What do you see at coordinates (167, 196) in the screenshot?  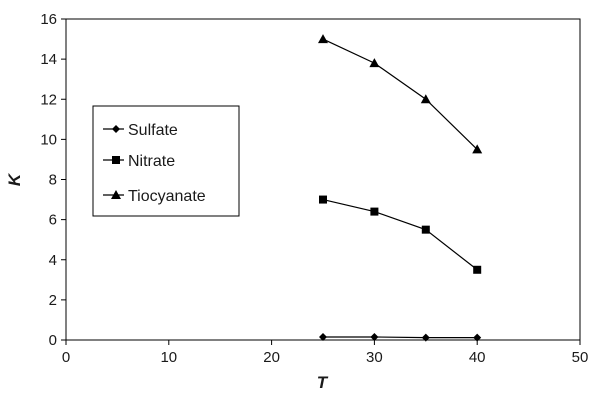 I see `legend-label-tiocyanate: Tiocyanate` at bounding box center [167, 196].